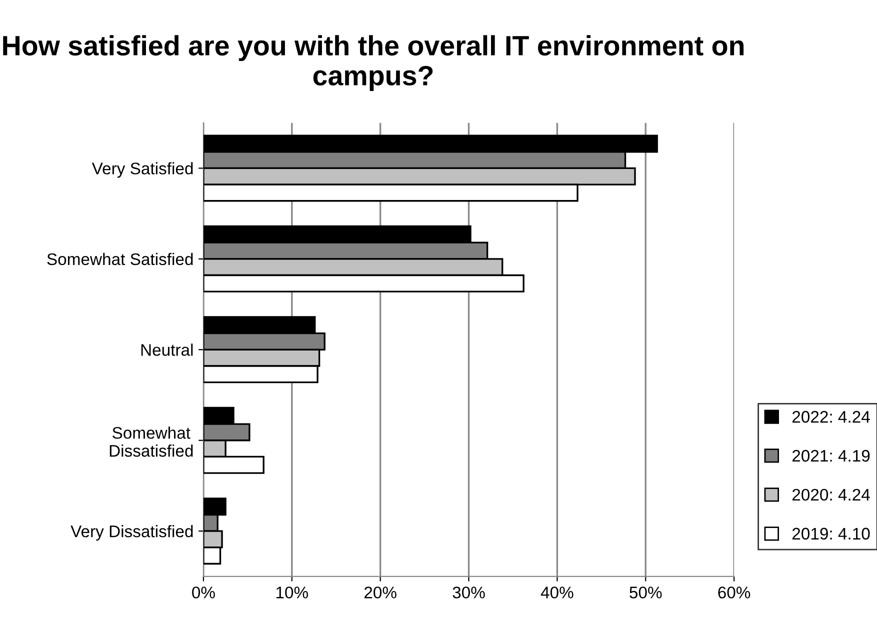 The height and width of the screenshot is (630, 877). I want to click on x-tick-label: 40%, so click(557, 592).